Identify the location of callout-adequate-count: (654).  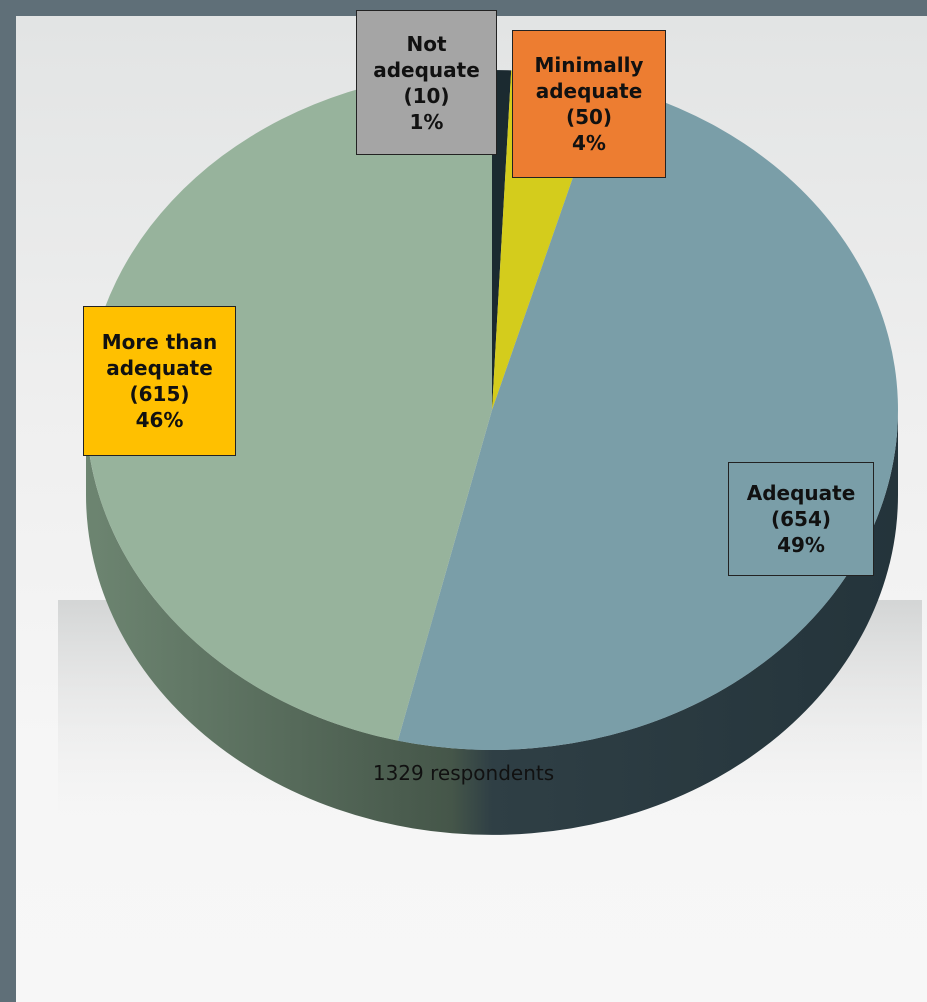
(801, 519).